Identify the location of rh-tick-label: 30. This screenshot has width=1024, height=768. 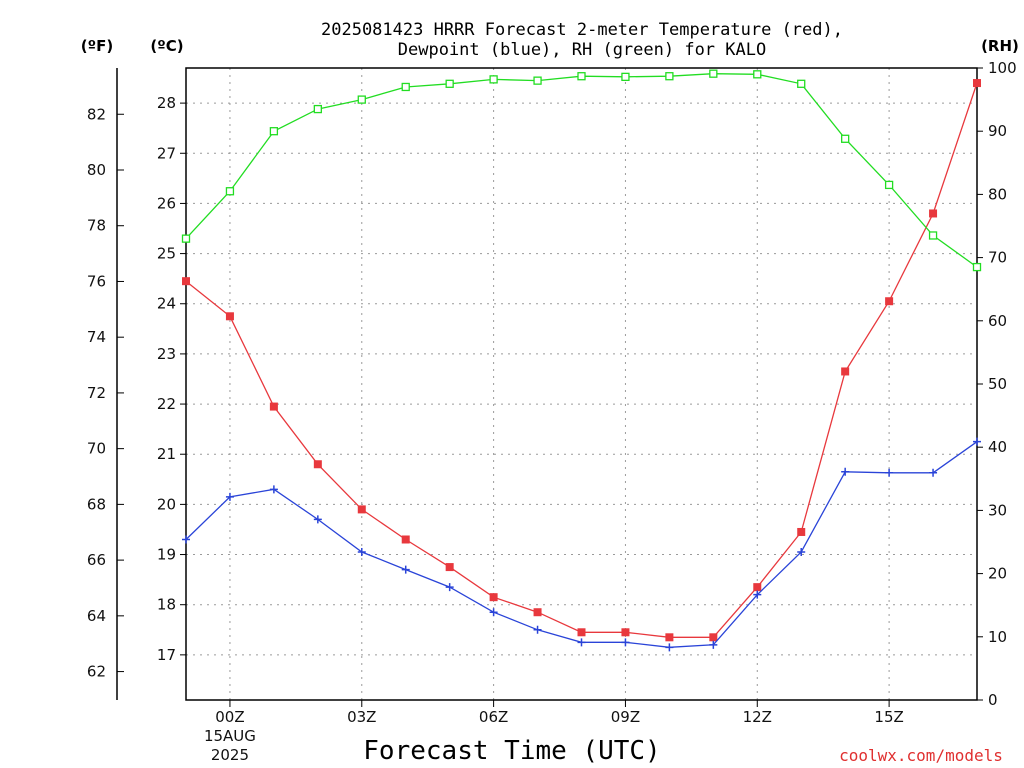
(997, 510).